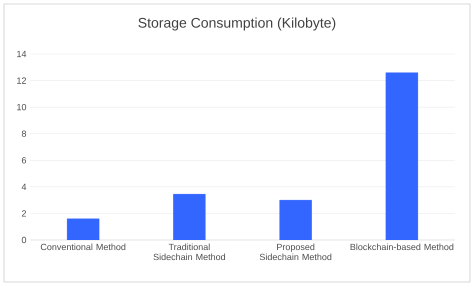 The width and height of the screenshot is (474, 286). I want to click on y-tick-label: 2, so click(24, 213).